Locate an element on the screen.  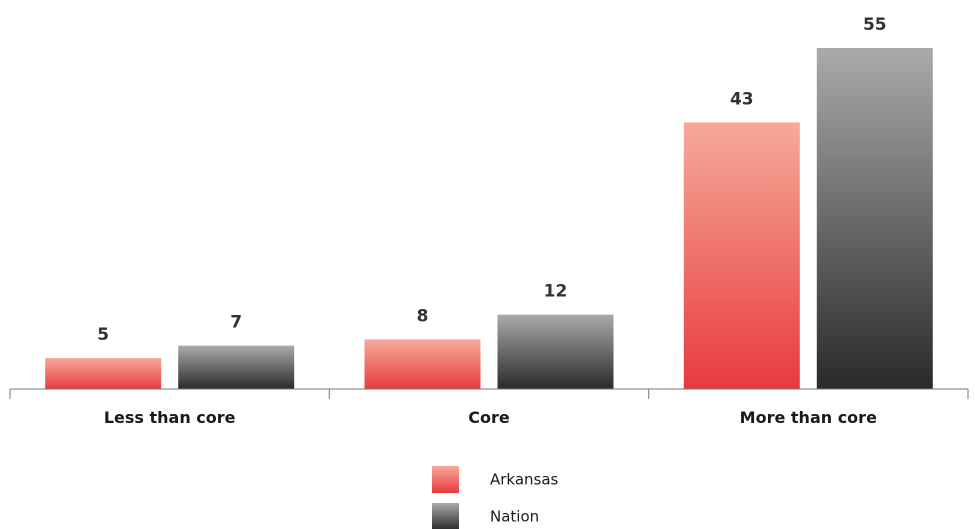
x-tick-label-core: Core is located at coordinates (489, 417).